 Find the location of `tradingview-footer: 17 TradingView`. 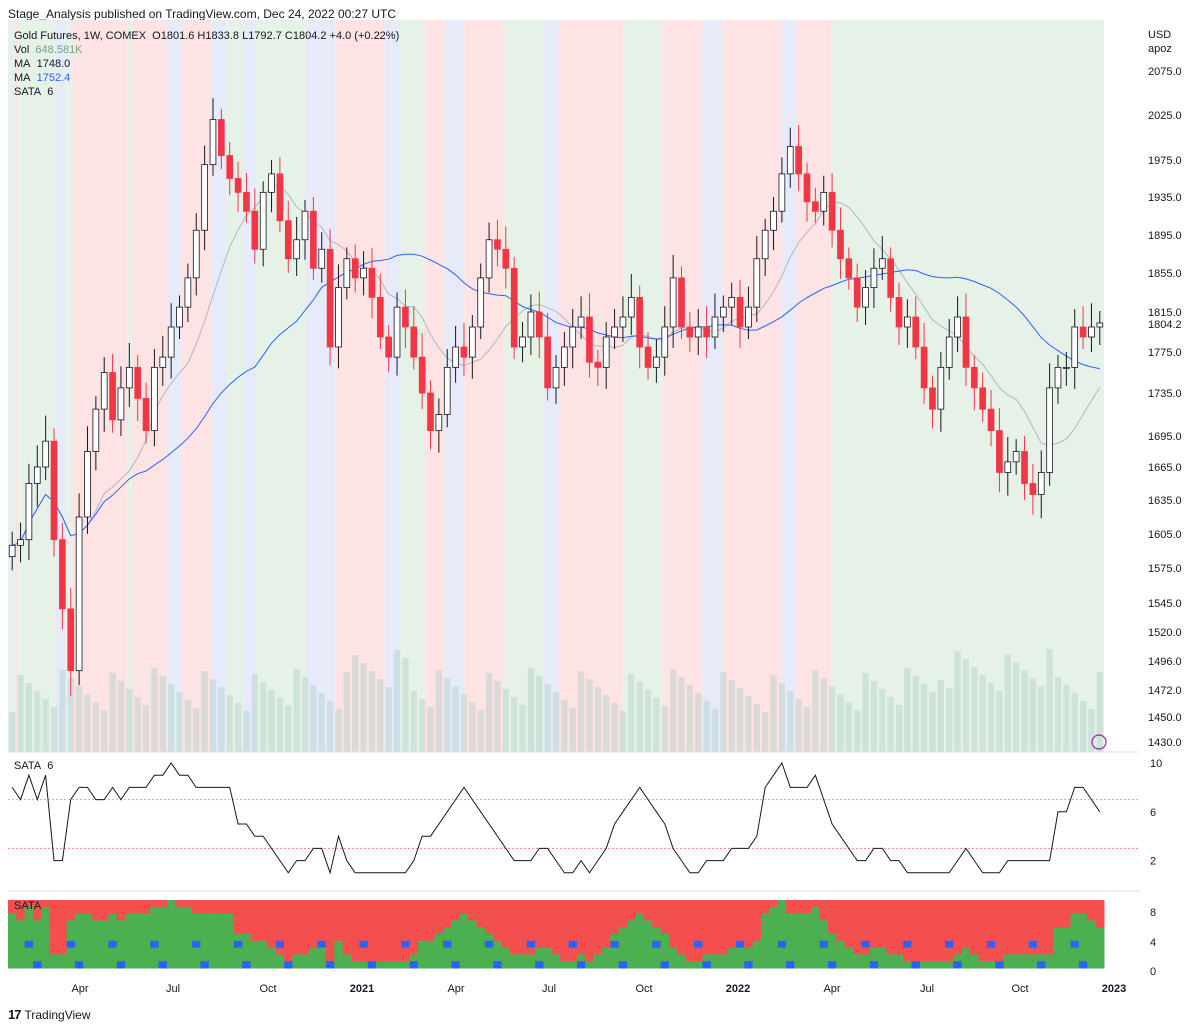

tradingview-footer: 17 TradingView is located at coordinates (49, 1014).